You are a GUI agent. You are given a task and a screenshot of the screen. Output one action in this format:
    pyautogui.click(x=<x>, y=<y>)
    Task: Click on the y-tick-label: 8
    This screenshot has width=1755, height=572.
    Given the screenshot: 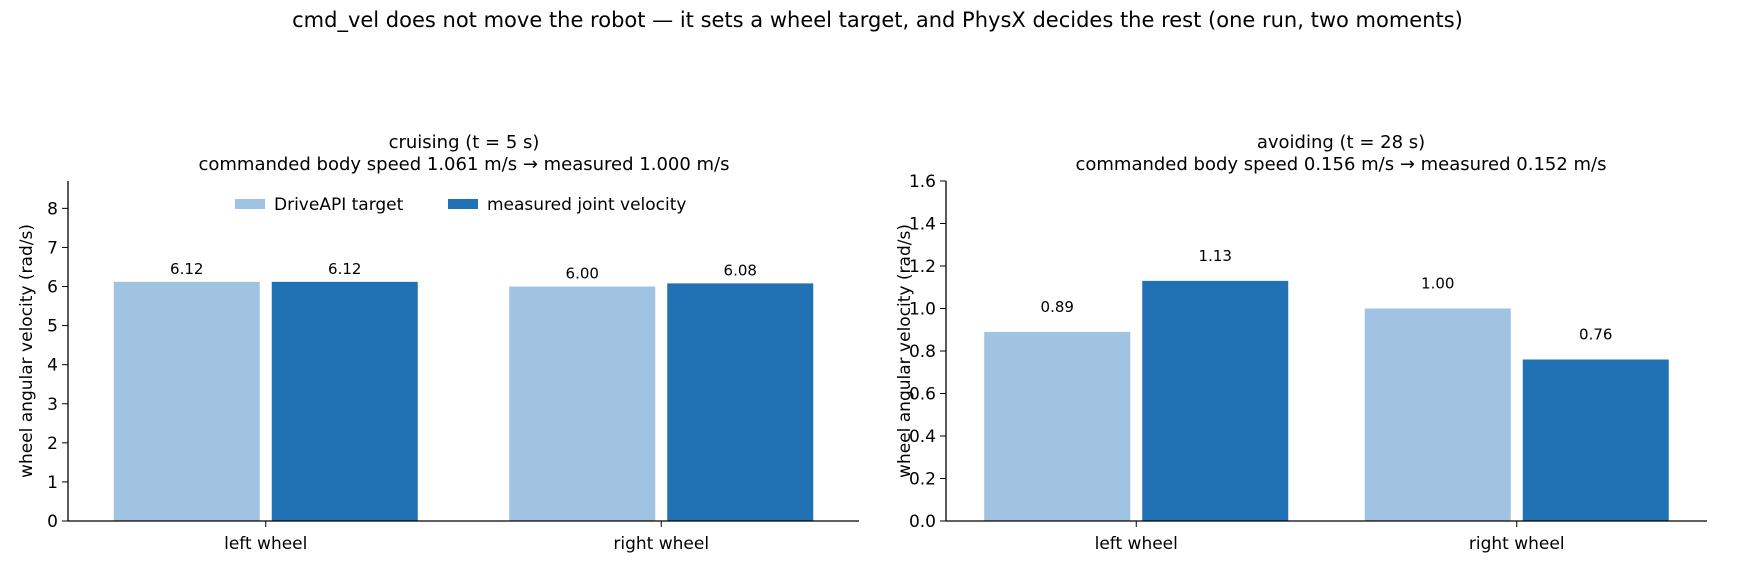 What is the action you would take?
    pyautogui.click(x=52, y=209)
    